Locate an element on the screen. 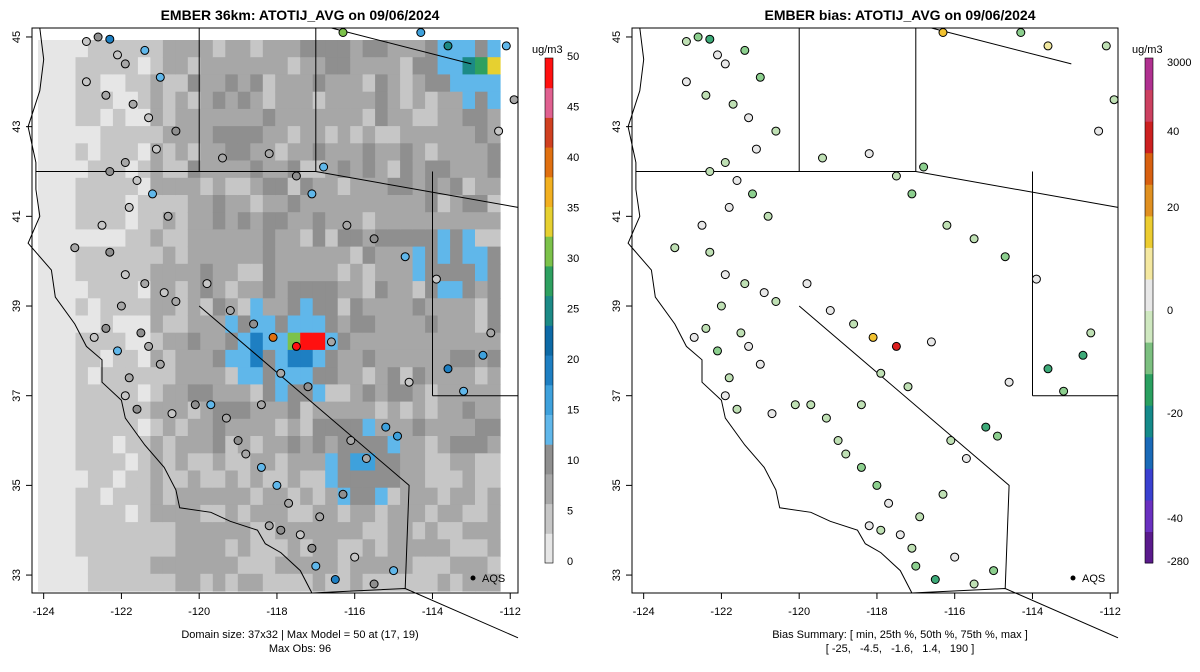  model-colorbar-tick-label: 45 is located at coordinates (573, 108).